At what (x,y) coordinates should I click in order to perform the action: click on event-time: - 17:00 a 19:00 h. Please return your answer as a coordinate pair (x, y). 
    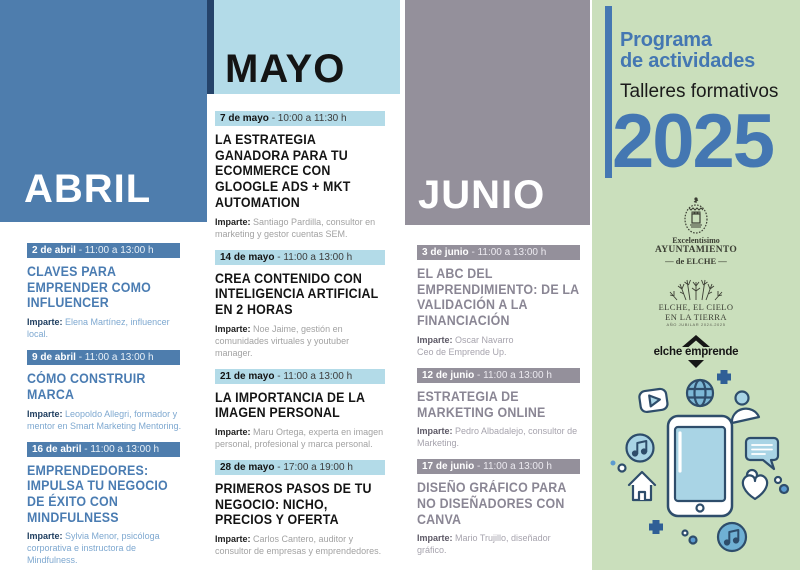
    Looking at the image, I should click on (315, 468).